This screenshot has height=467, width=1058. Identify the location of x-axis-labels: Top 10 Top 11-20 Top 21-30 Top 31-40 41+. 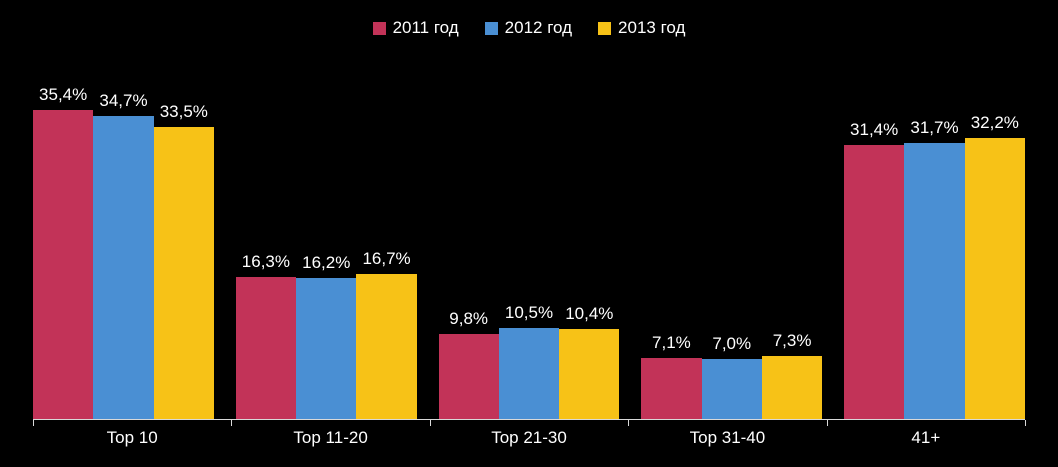
(529, 438).